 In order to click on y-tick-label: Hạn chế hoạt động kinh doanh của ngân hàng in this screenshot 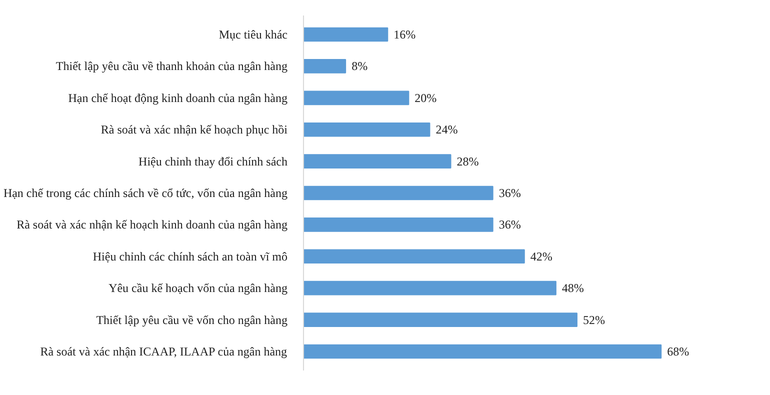, I will do `click(178, 97)`.